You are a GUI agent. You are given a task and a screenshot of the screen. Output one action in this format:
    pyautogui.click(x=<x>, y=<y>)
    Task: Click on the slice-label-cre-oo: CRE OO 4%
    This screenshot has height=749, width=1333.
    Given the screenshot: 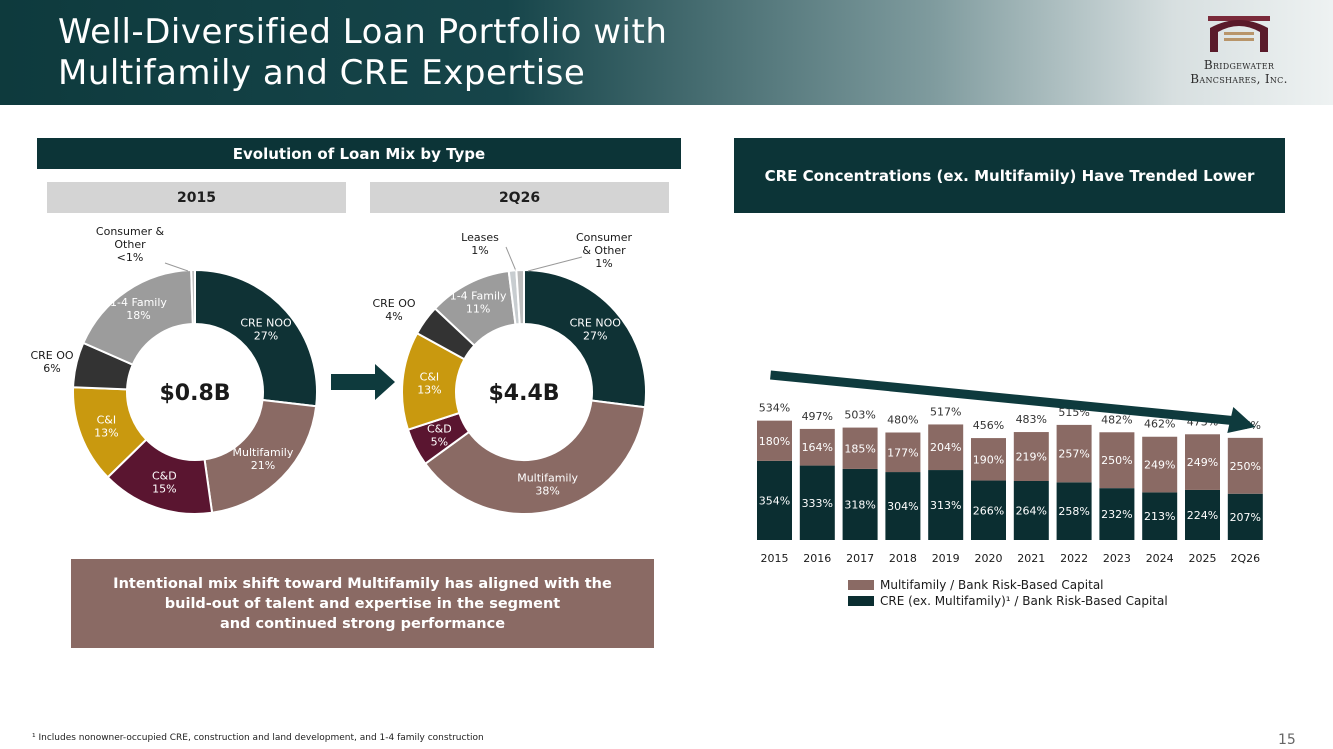 What is the action you would take?
    pyautogui.click(x=393, y=310)
    